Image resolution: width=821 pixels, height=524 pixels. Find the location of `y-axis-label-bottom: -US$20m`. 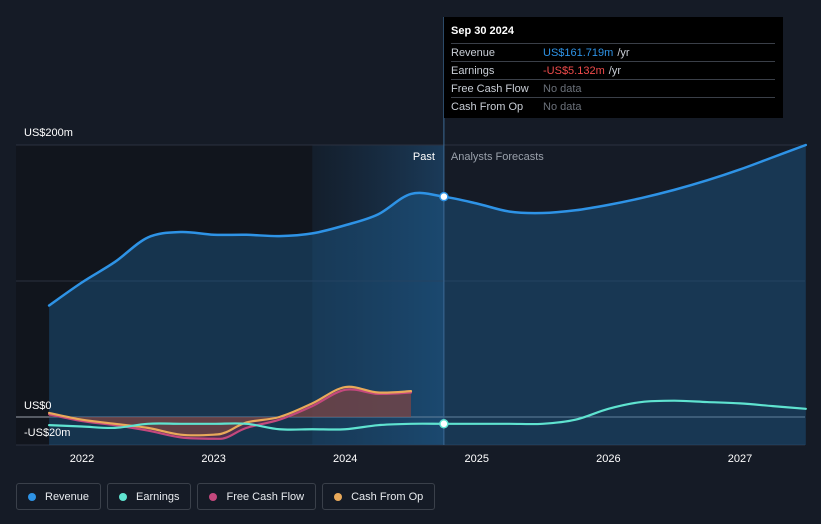

y-axis-label-bottom: -US$20m is located at coordinates (47, 433).